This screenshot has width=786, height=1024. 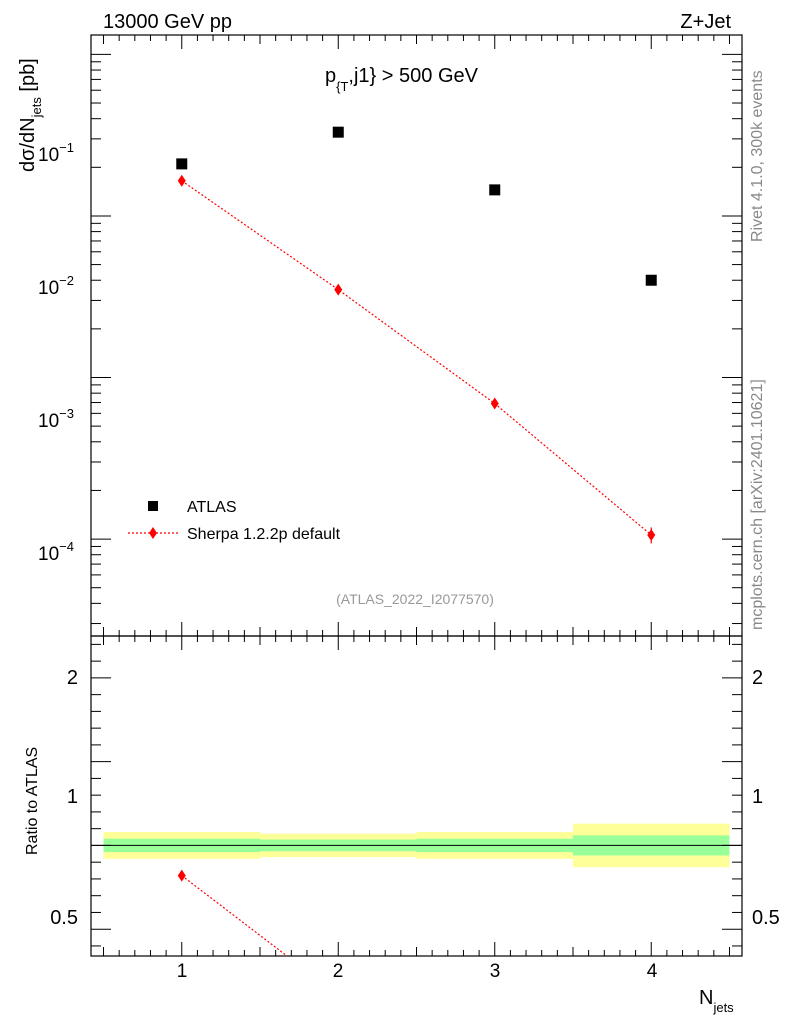 I want to click on cut-label: p{T,j1} > 500 GeV, so click(x=402, y=79).